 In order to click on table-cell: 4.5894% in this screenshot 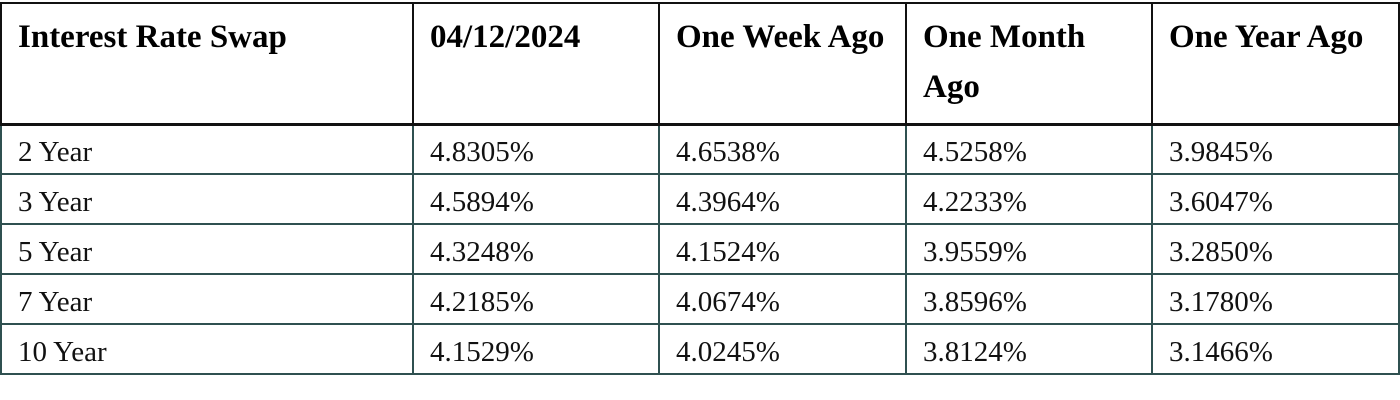, I will do `click(536, 199)`.